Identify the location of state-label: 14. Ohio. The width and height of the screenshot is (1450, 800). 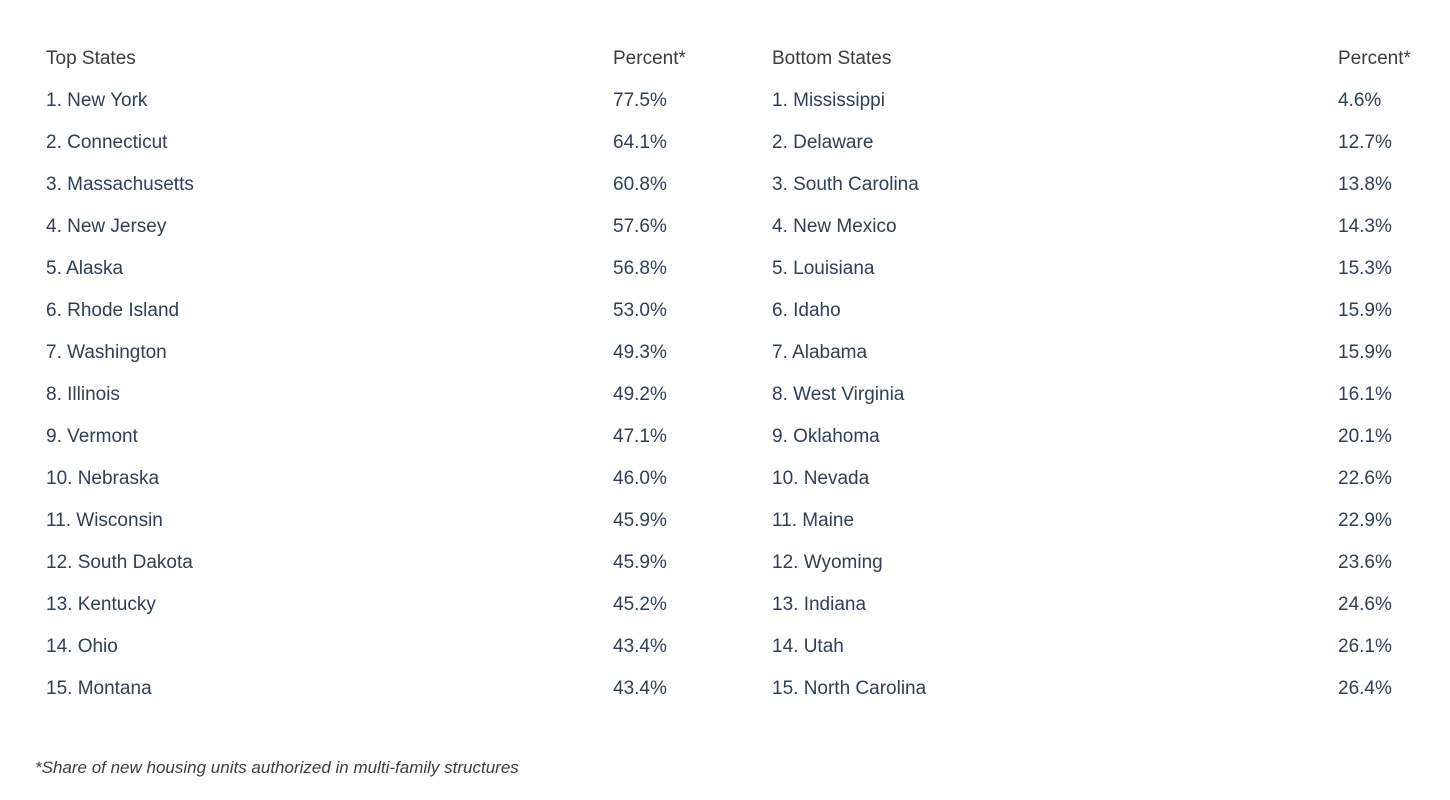
(82, 646).